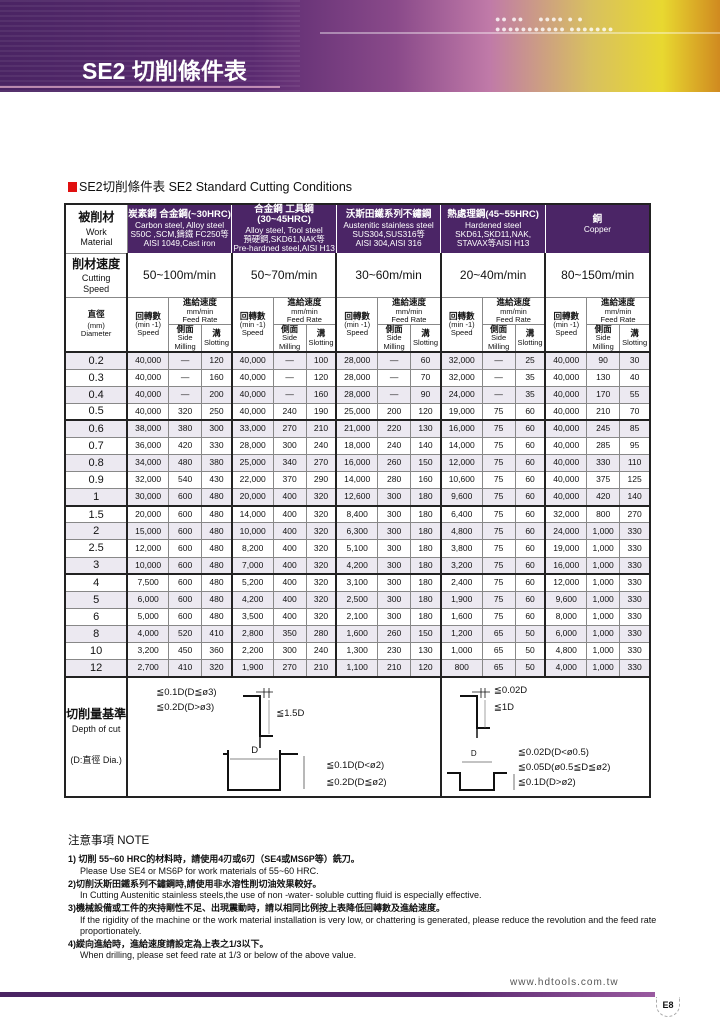 This screenshot has height=1020, width=720. What do you see at coordinates (426, 548) in the screenshot?
I see `value-cell: 180` at bounding box center [426, 548].